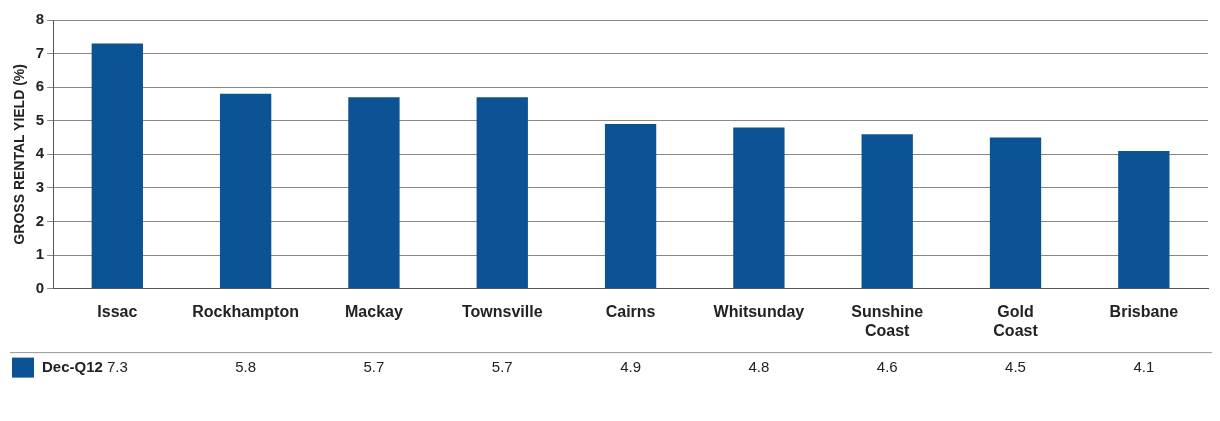  I want to click on x-tick-label: Cairns, so click(630, 311).